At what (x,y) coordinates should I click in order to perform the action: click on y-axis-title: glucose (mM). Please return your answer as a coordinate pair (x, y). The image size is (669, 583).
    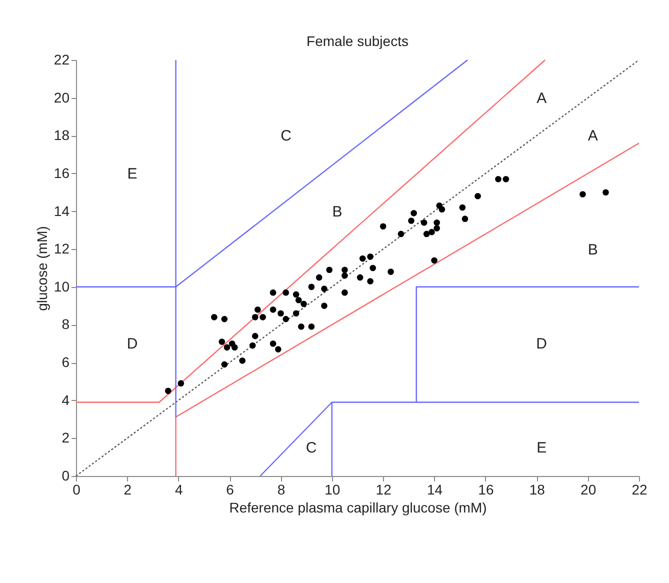
    Looking at the image, I should click on (42, 268).